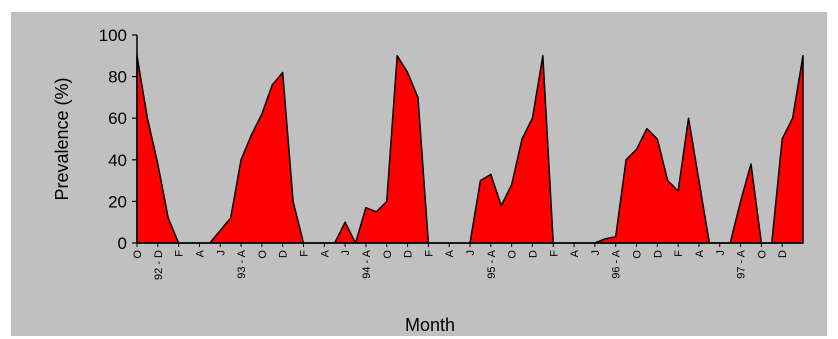 Image resolution: width=838 pixels, height=339 pixels. What do you see at coordinates (118, 139) in the screenshot?
I see `y-ticks: 0 20 40 60 80 100` at bounding box center [118, 139].